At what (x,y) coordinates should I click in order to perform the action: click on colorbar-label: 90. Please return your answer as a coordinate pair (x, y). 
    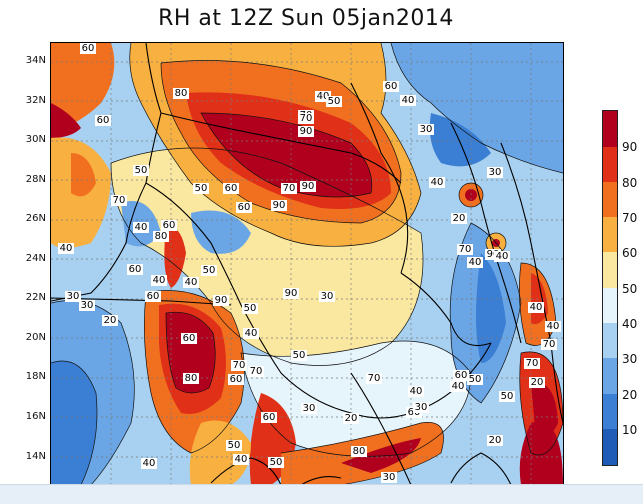
    Looking at the image, I should click on (630, 147).